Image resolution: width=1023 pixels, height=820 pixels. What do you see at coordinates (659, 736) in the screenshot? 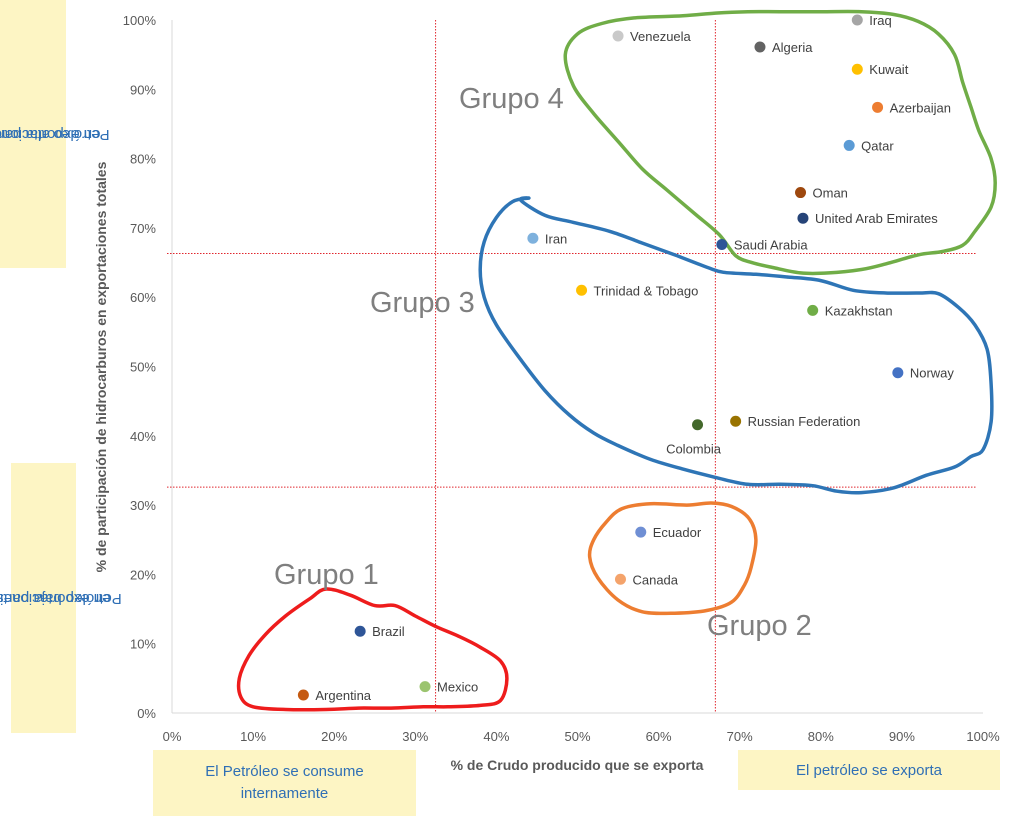
I see `x-tick-label: 60%` at bounding box center [659, 736].